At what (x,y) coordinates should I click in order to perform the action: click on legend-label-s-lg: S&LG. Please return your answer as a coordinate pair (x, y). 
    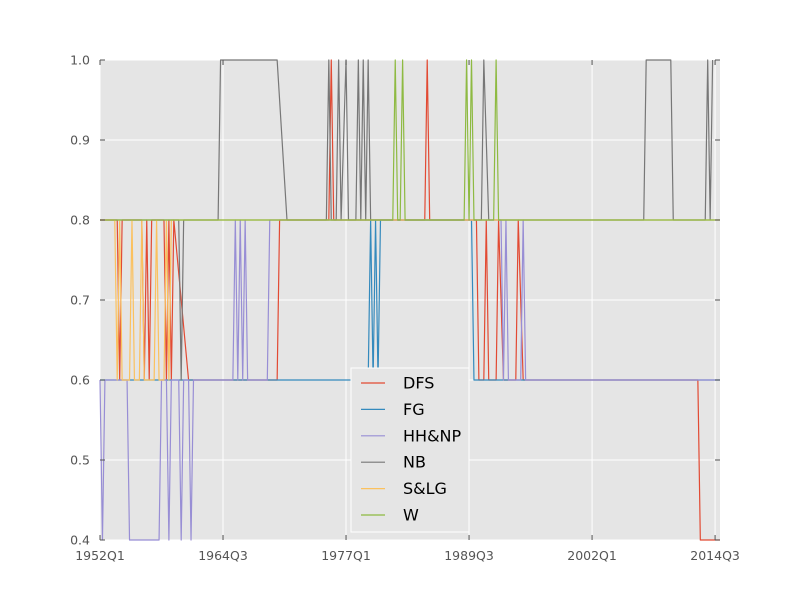
    Looking at the image, I should click on (425, 488).